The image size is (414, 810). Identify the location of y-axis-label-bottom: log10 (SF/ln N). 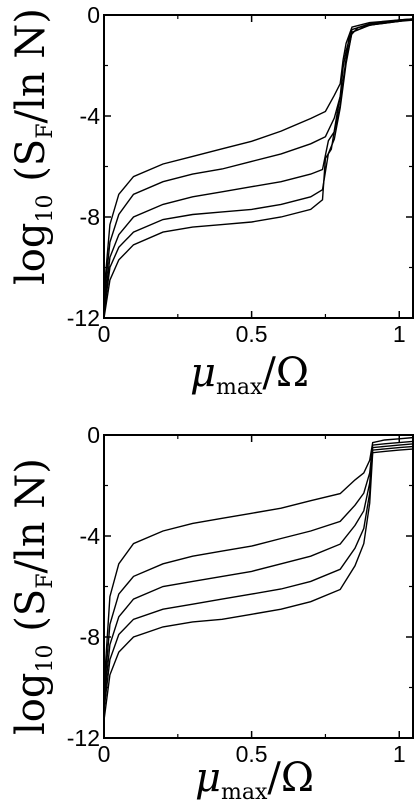
(33, 596).